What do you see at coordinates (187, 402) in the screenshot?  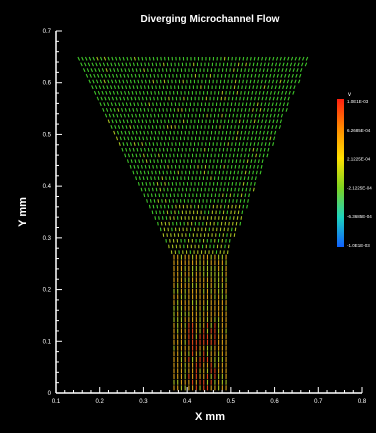 I see `x-tick-label: 0.4` at bounding box center [187, 402].